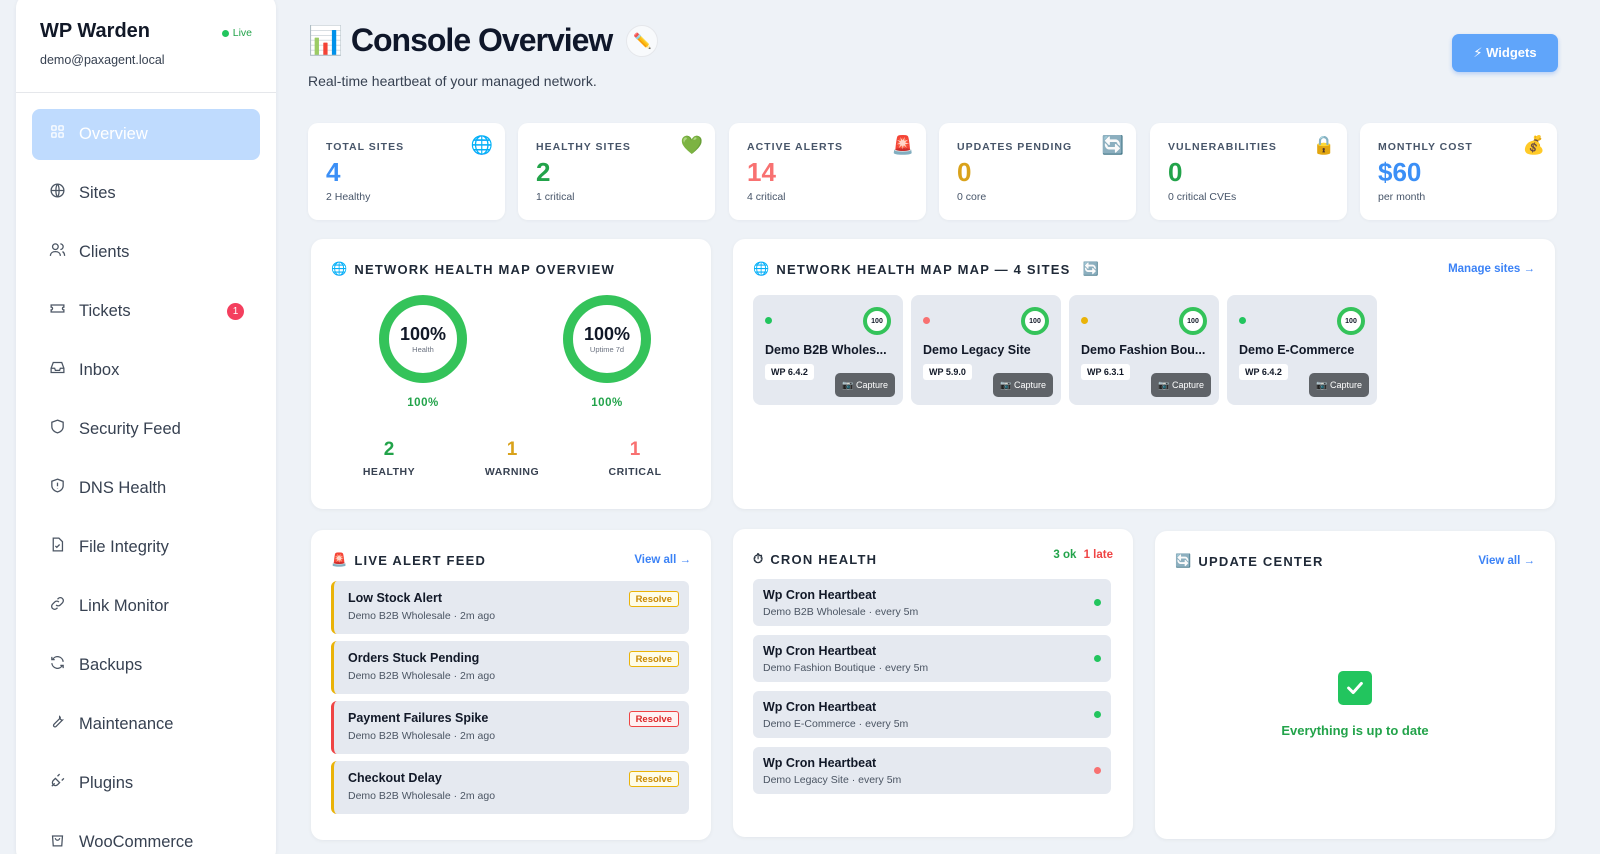 Image resolution: width=1600 pixels, height=854 pixels. Describe the element at coordinates (1425, 147) in the screenshot. I see `stat-label: MONTHLY COST` at that location.